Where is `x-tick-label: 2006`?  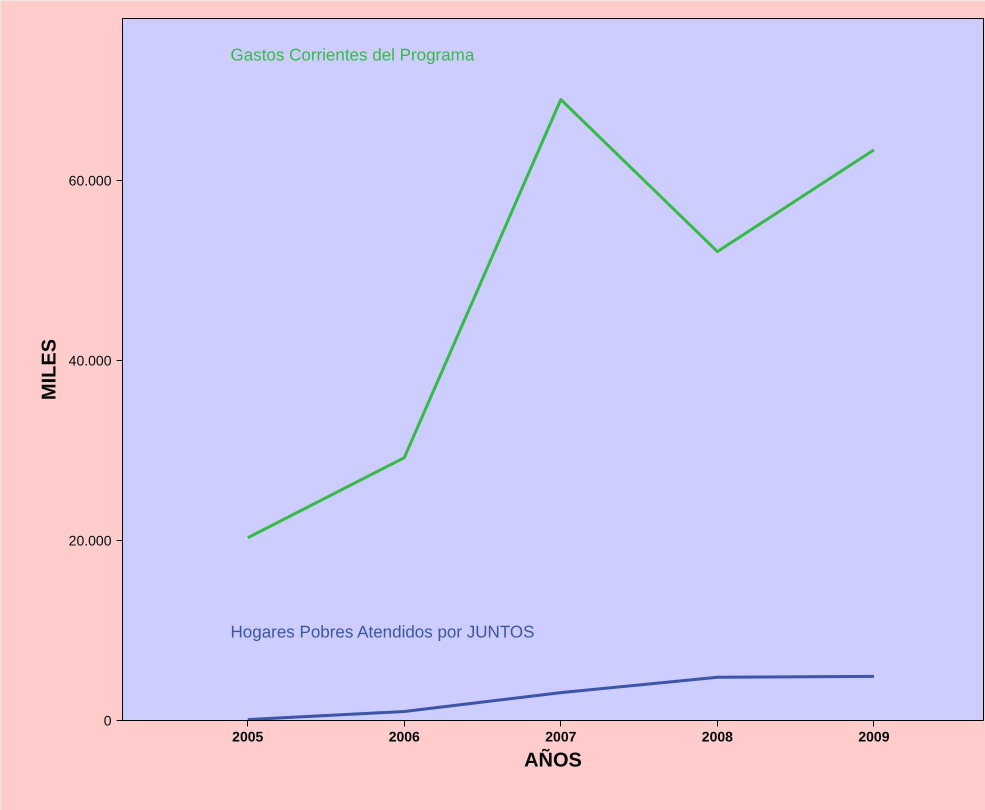 x-tick-label: 2006 is located at coordinates (404, 736).